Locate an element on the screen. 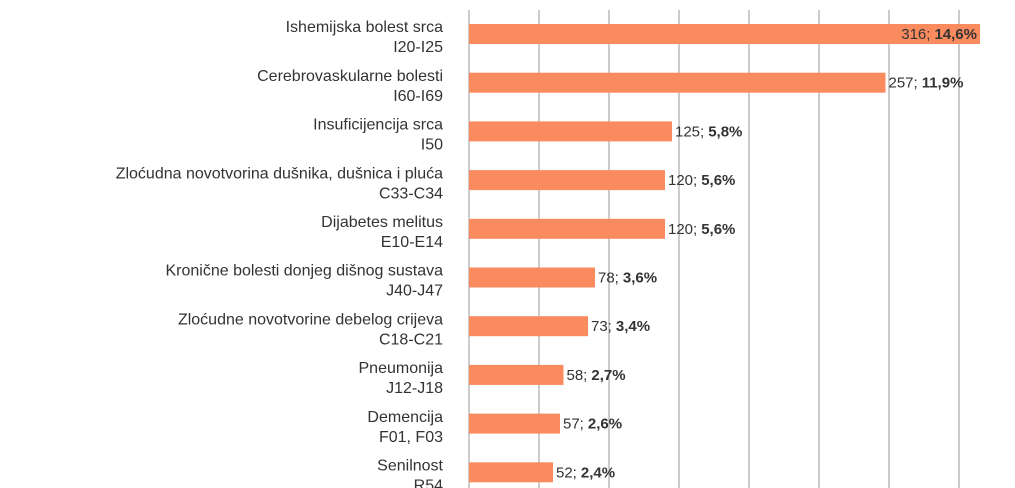 The image size is (1015, 488). category-label: Ishemijska bolest srca is located at coordinates (364, 27).